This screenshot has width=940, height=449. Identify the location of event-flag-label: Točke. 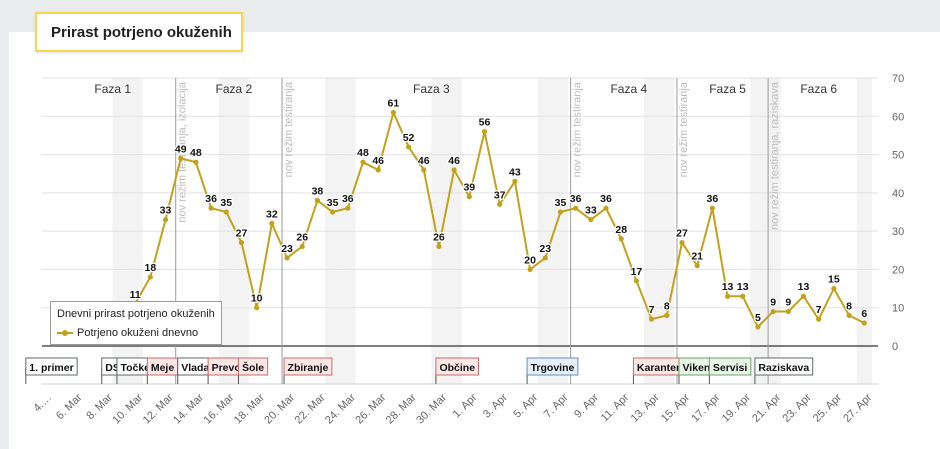
(135, 368).